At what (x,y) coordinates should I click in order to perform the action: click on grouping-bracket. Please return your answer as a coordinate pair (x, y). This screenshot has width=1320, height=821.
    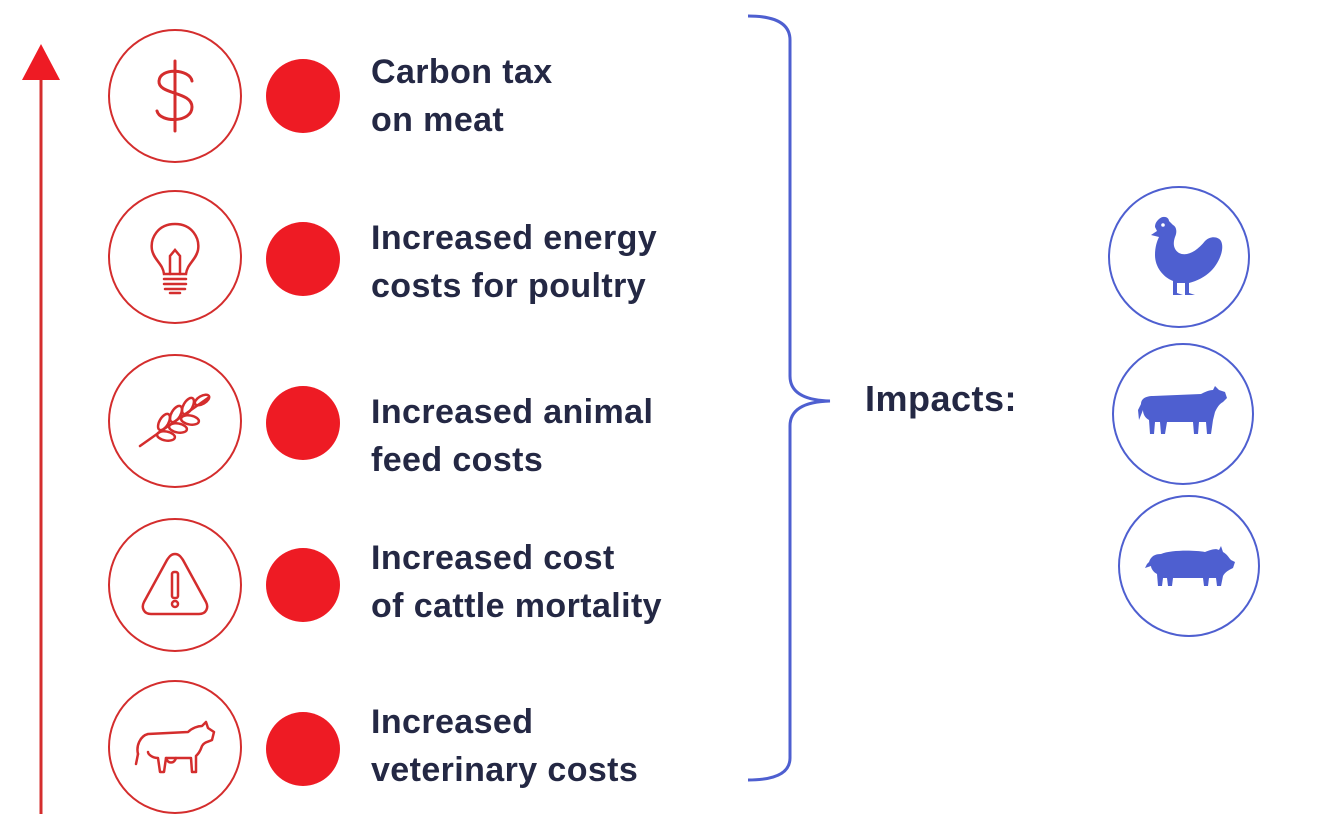
    Looking at the image, I should click on (789, 398).